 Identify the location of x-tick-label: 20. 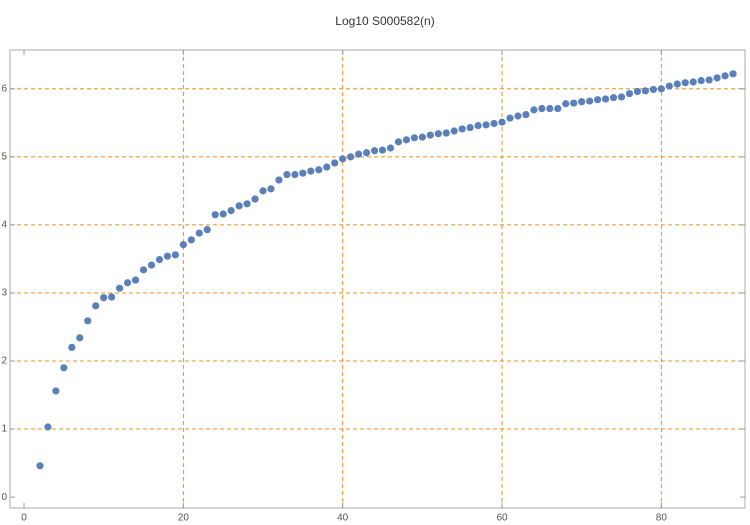
(184, 518).